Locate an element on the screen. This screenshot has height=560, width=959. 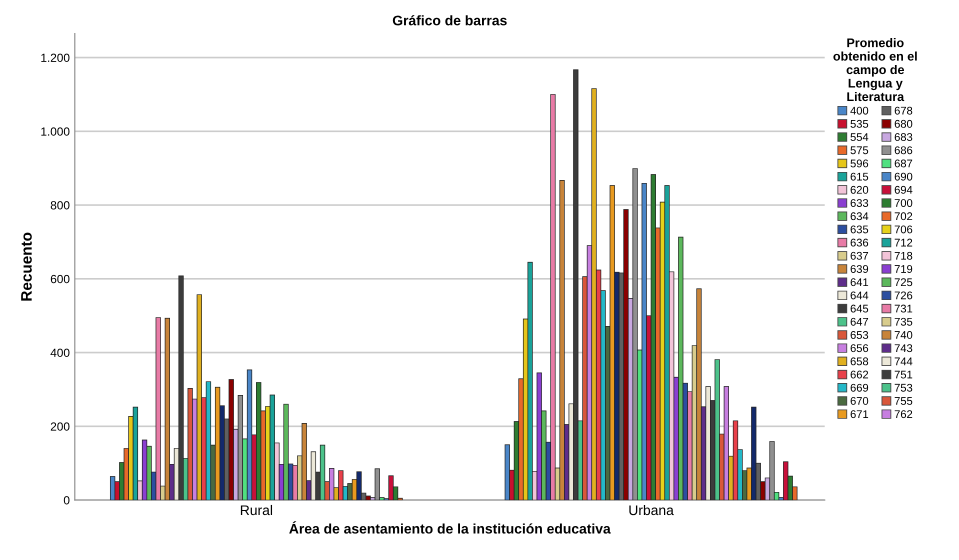
legend-label: 575 is located at coordinates (859, 150).